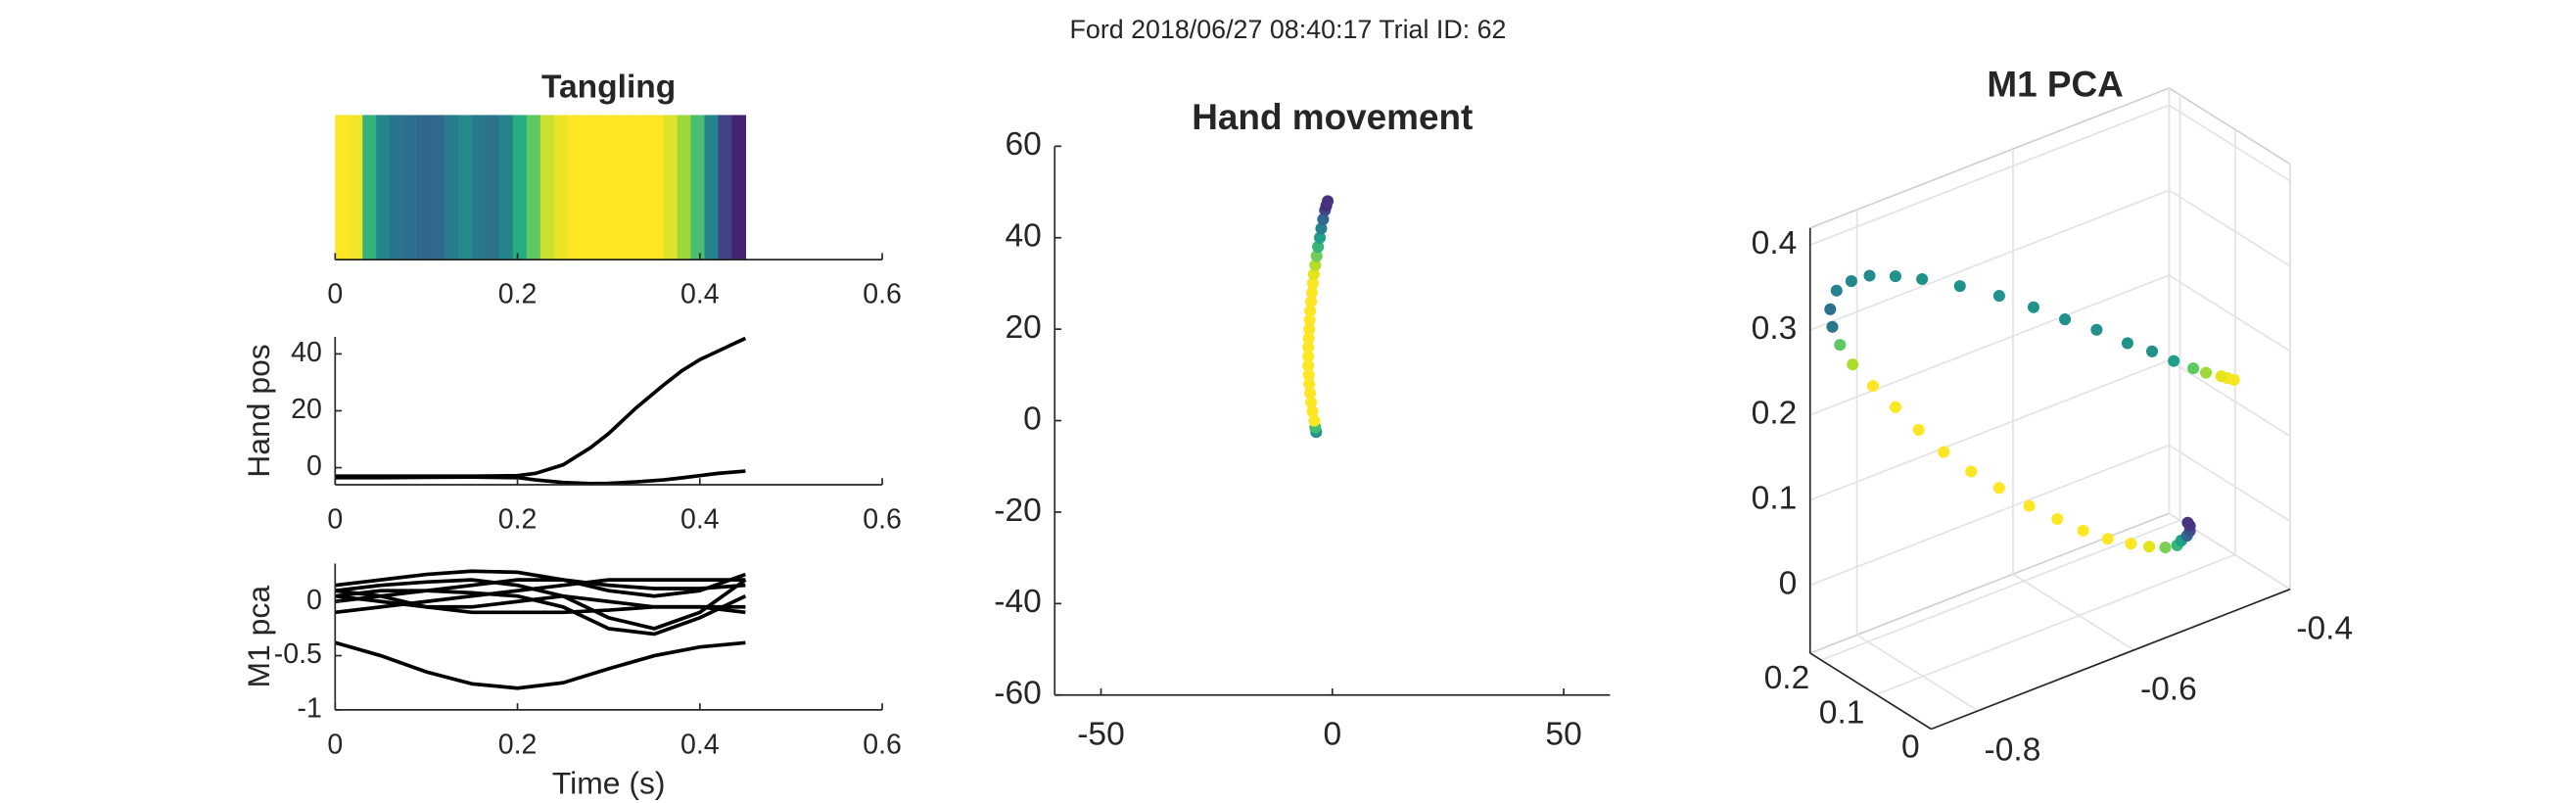 The image size is (2576, 803). Describe the element at coordinates (1871, 692) in the screenshot. I see `y-axis` at that location.